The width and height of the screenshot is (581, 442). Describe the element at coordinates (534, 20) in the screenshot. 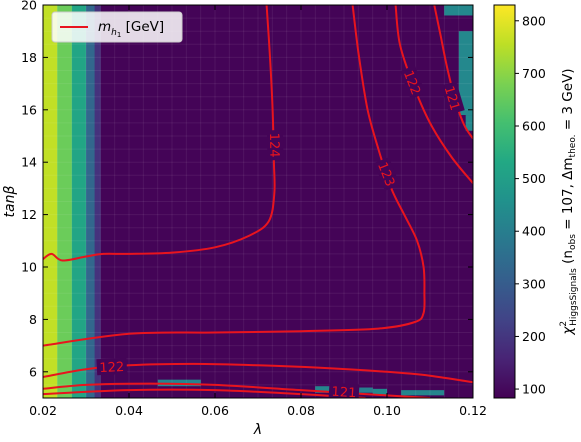

I see `colorbar-tick-label: 800` at that location.